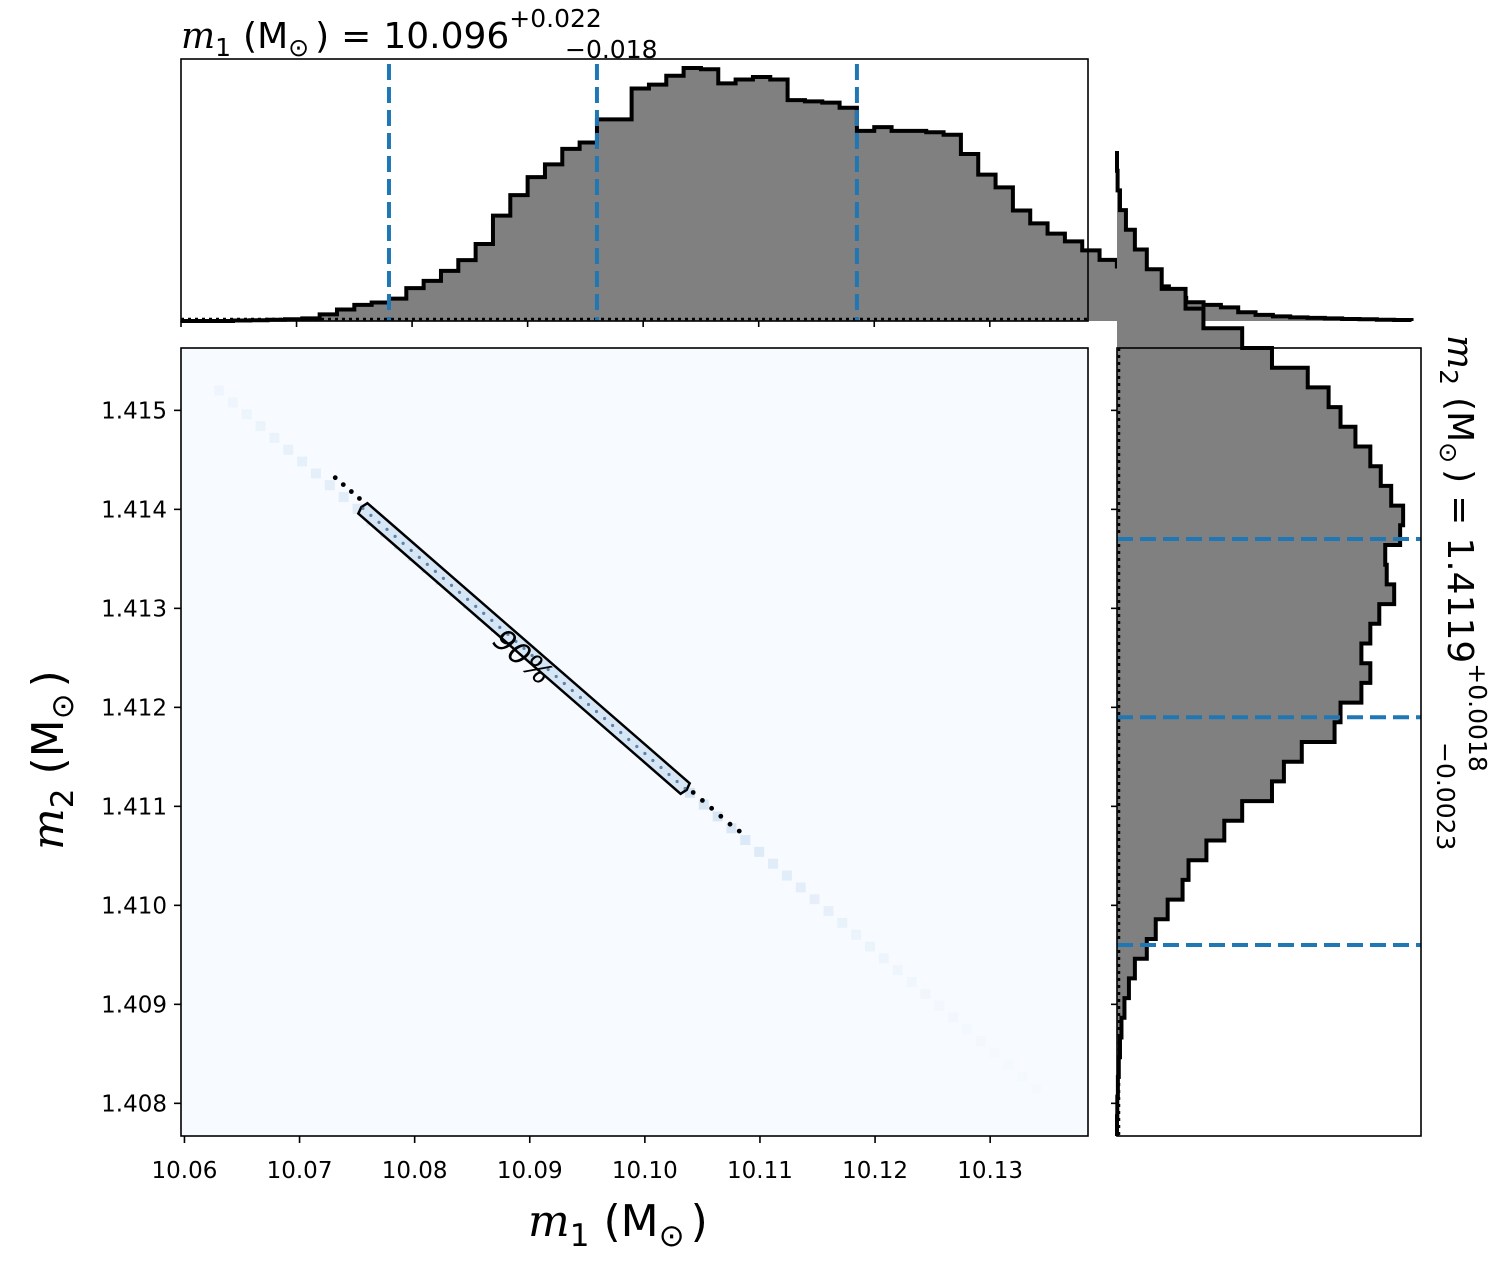 The width and height of the screenshot is (1509, 1266). What do you see at coordinates (699, 1221) in the screenshot?
I see `xlabel-unit-close: )` at bounding box center [699, 1221].